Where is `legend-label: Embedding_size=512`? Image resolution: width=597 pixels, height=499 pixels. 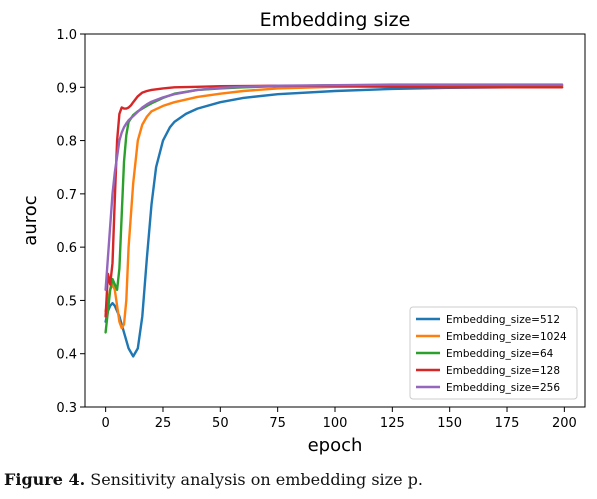 legend-label: Embedding_size=512 is located at coordinates (503, 320).